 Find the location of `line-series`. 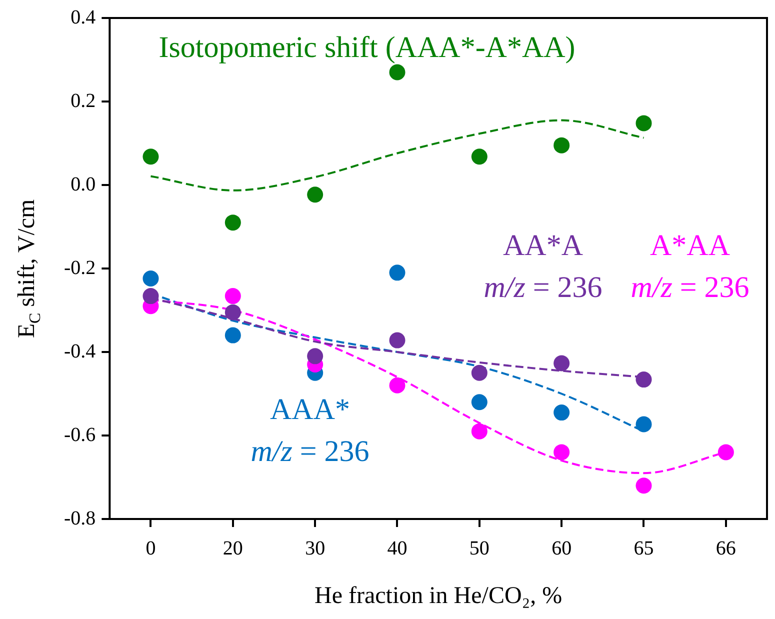

line-series is located at coordinates (397, 155).